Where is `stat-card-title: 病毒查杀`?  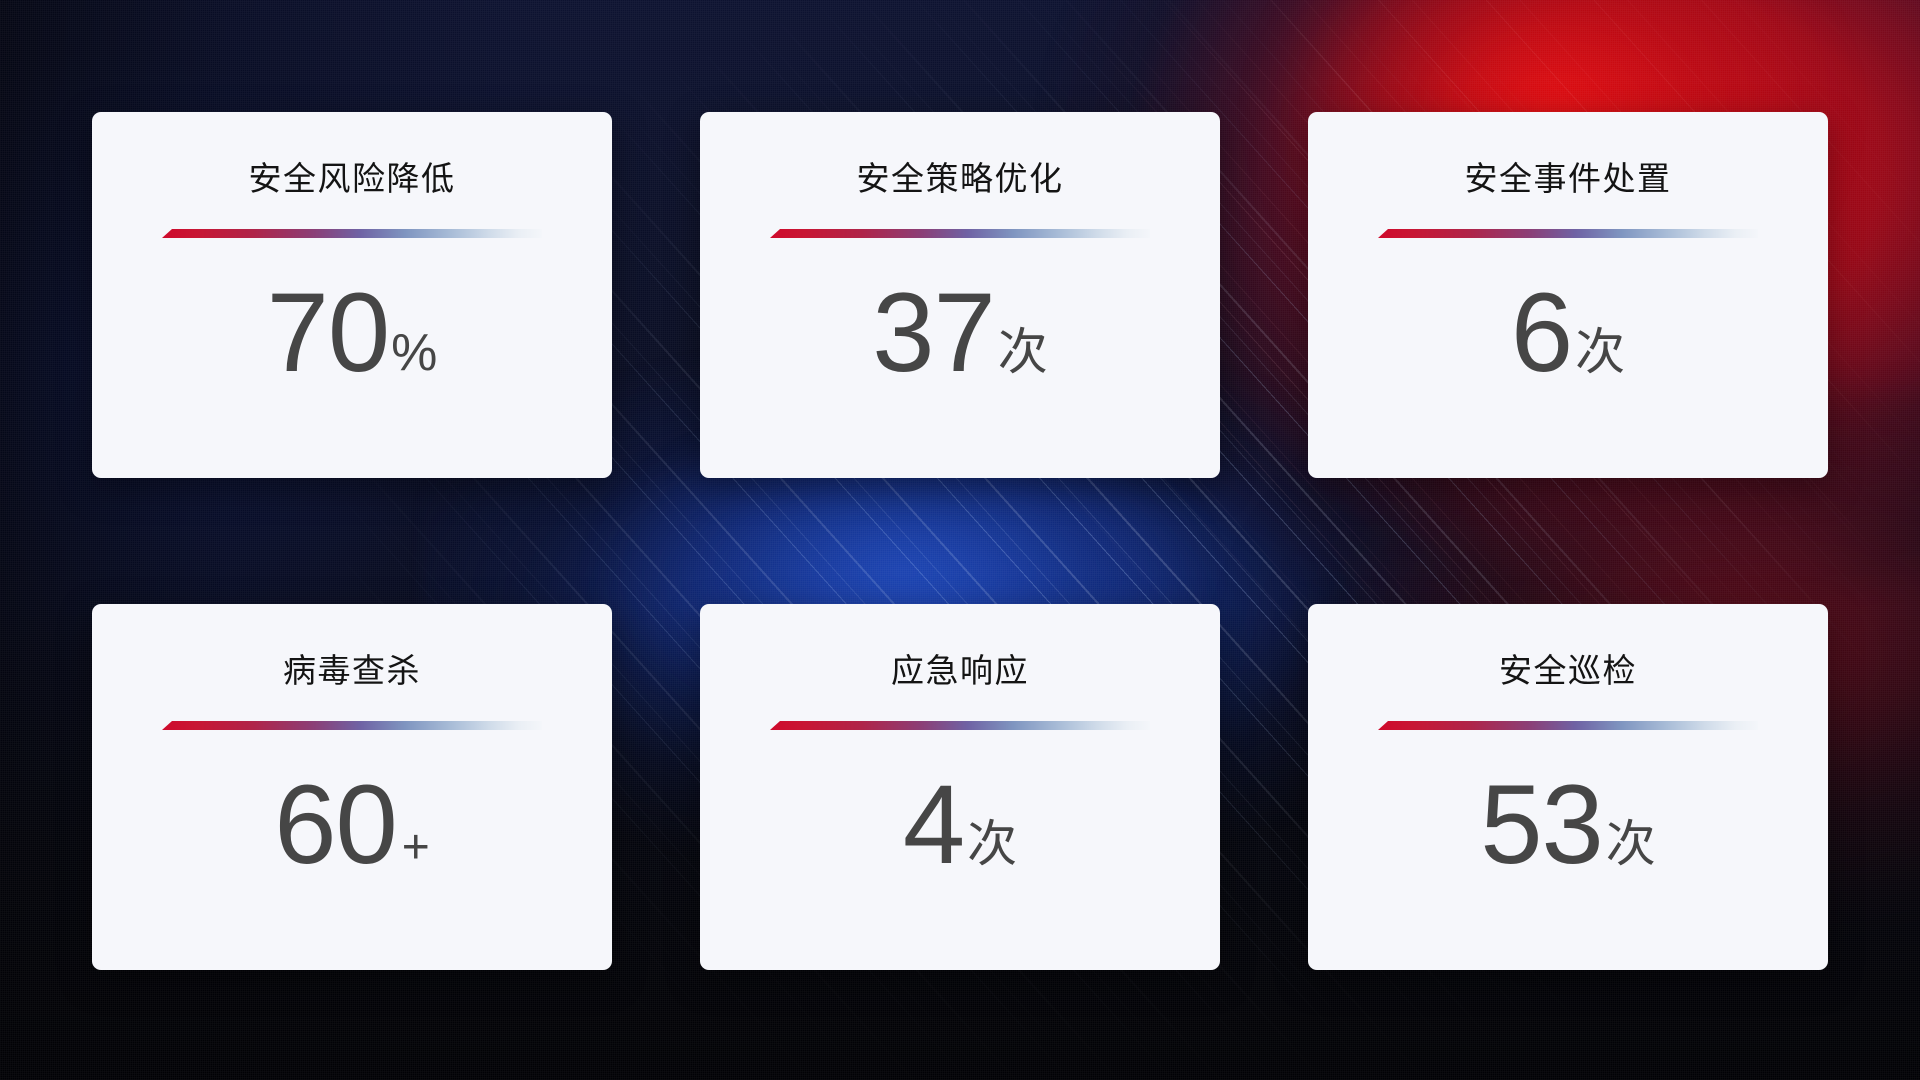
stat-card-title: 病毒查杀 is located at coordinates (352, 670).